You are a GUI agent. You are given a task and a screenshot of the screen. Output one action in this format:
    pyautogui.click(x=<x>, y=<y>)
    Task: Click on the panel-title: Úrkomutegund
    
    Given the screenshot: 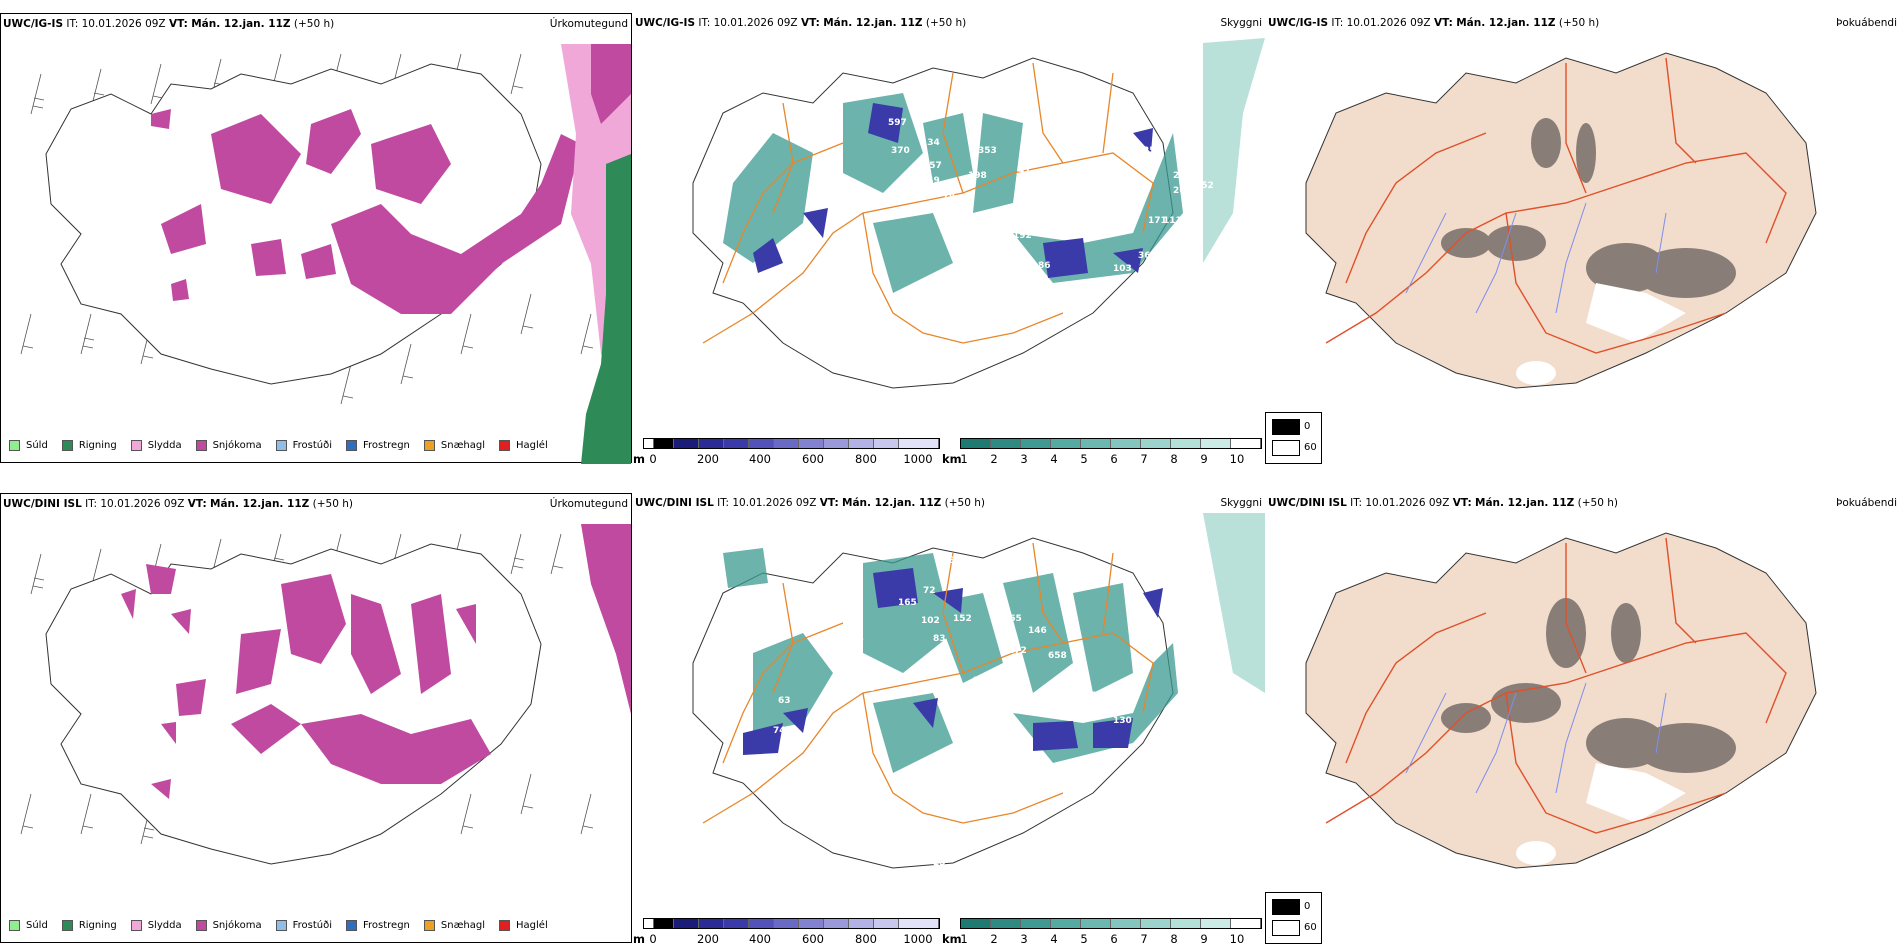 What is the action you would take?
    pyautogui.click(x=588, y=504)
    